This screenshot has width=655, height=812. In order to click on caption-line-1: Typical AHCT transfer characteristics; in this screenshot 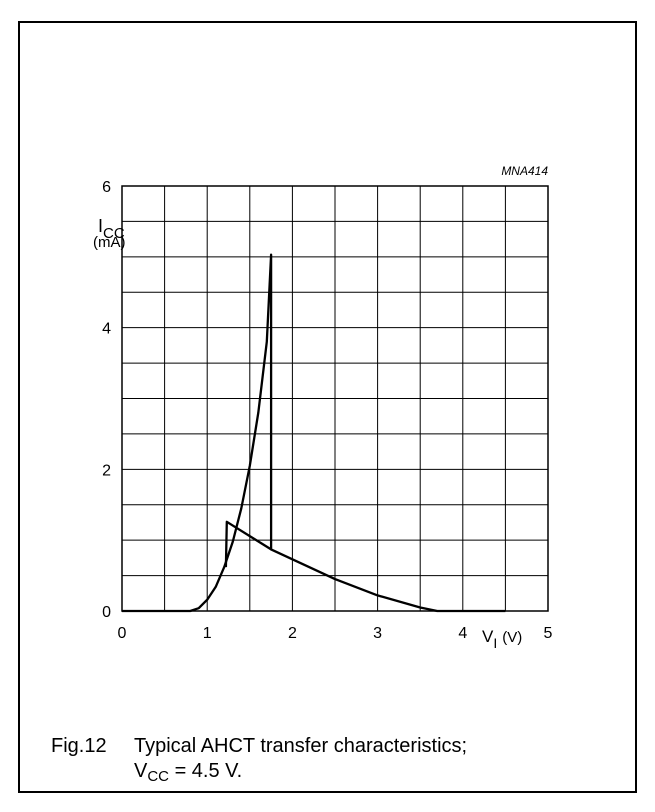, I will do `click(301, 746)`.